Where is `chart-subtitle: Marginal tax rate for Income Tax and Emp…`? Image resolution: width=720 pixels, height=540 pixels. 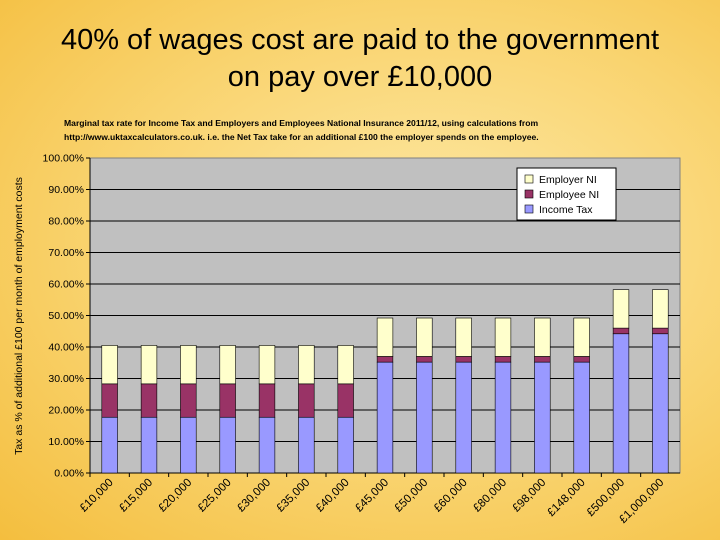
chart-subtitle: Marginal tax rate for Income Tax and Emp… is located at coordinates (384, 130).